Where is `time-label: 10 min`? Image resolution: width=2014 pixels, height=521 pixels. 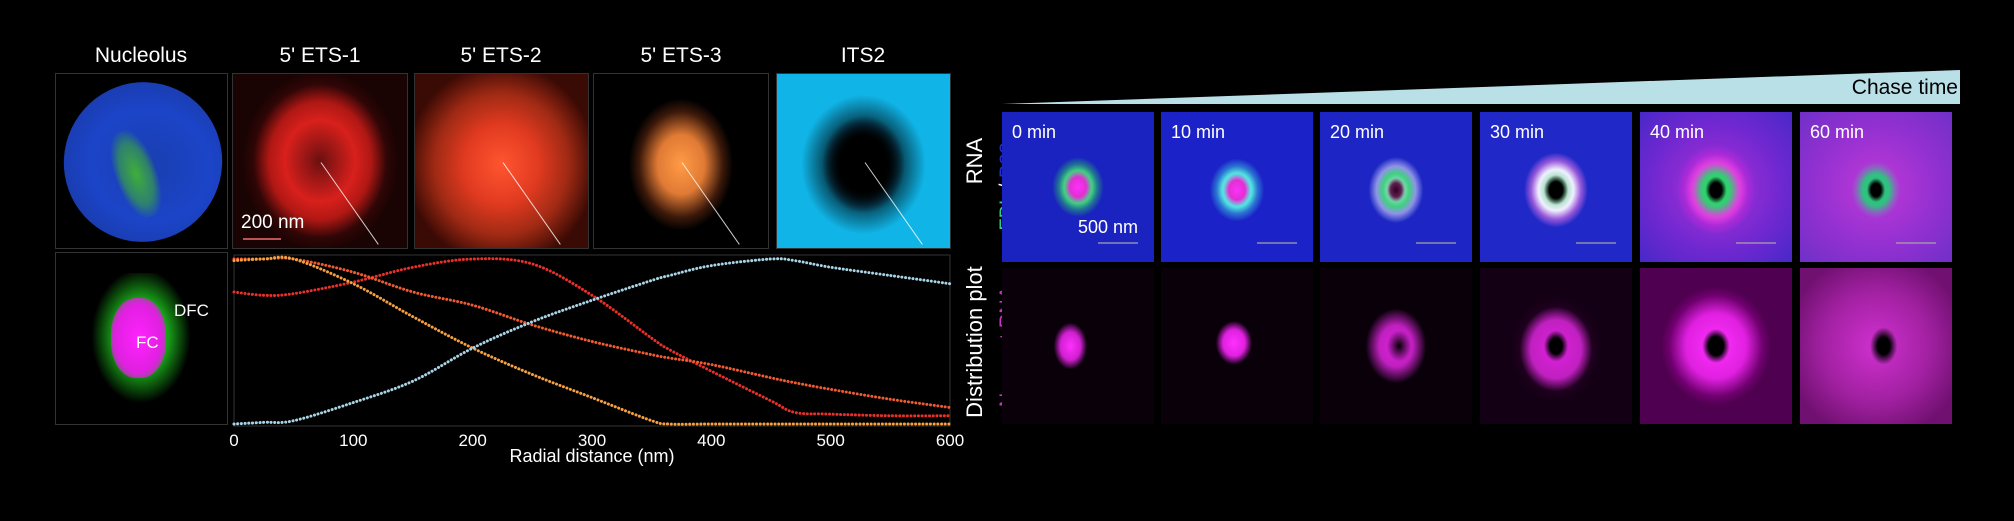
time-label: 10 min is located at coordinates (1198, 132).